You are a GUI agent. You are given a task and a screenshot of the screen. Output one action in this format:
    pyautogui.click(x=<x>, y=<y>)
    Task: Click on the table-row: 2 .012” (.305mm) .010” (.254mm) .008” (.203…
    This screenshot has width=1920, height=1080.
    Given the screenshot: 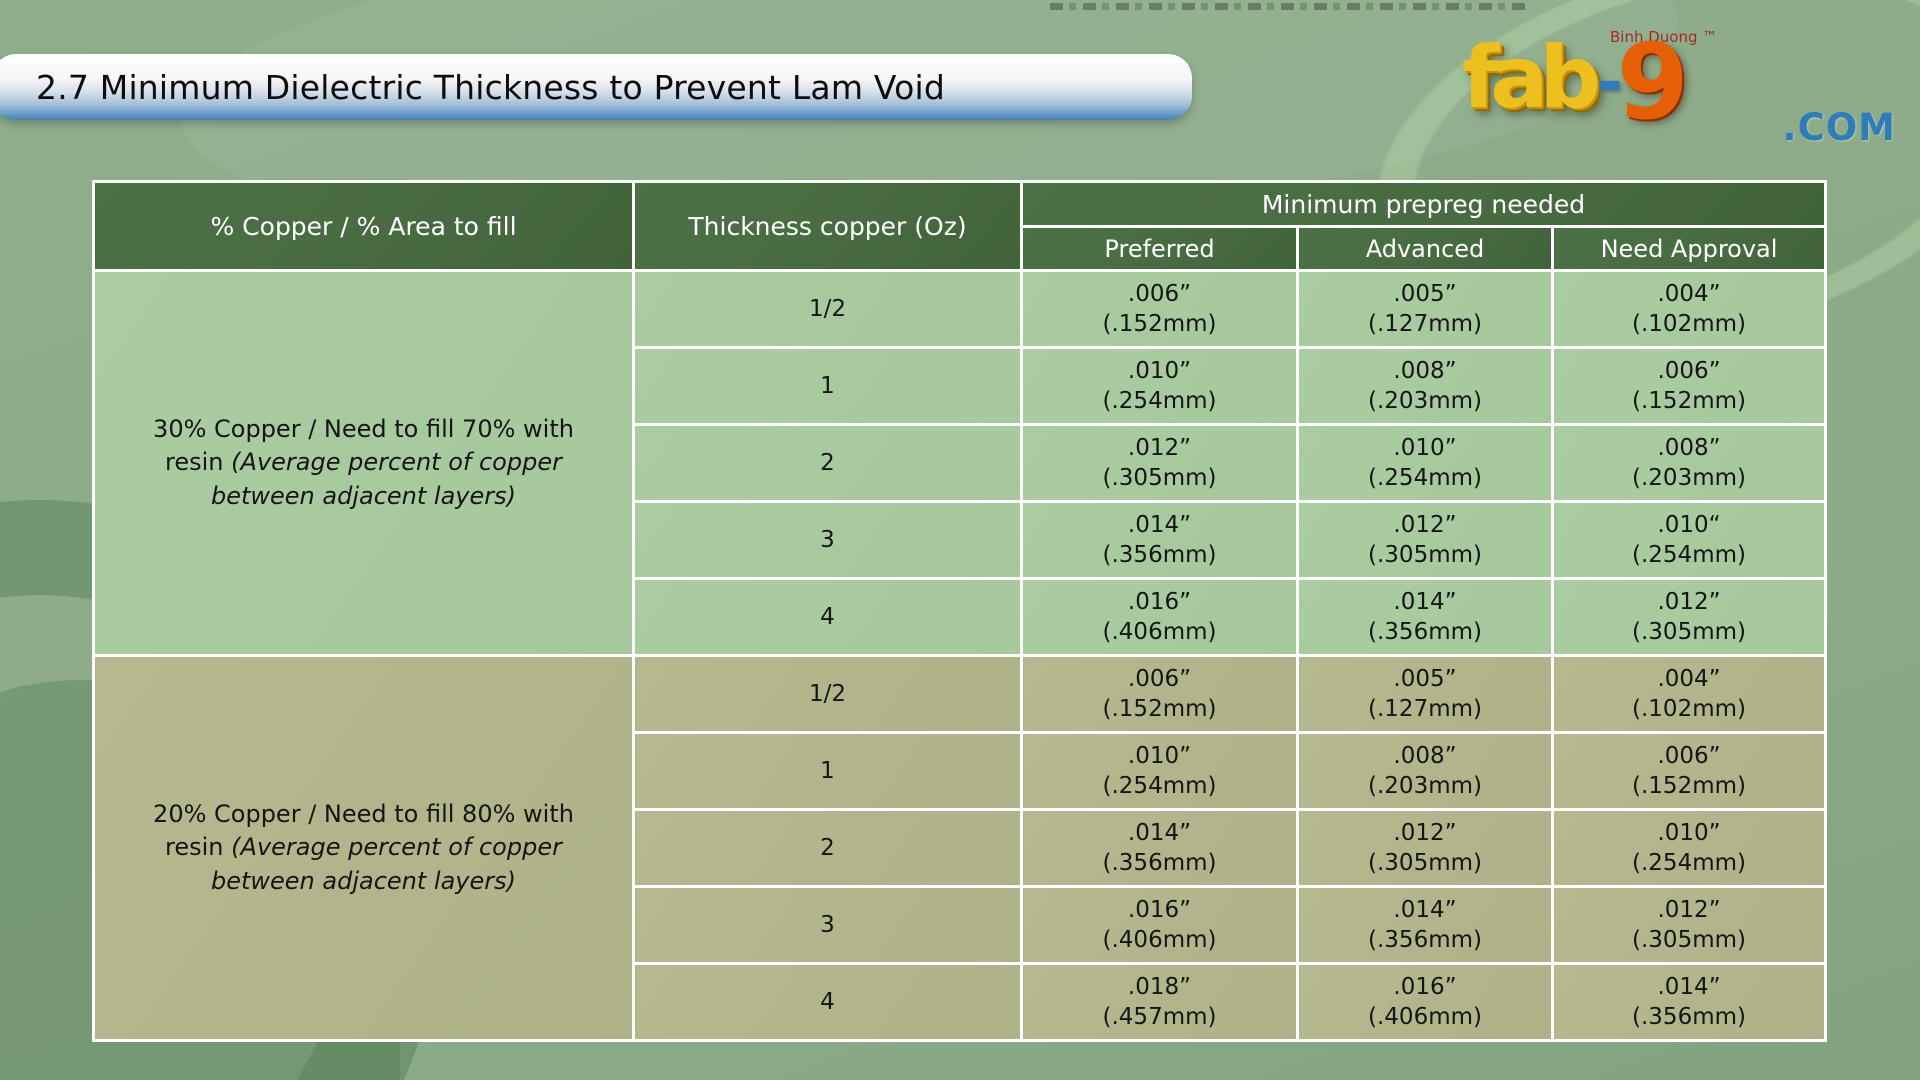 What is the action you would take?
    pyautogui.click(x=961, y=463)
    